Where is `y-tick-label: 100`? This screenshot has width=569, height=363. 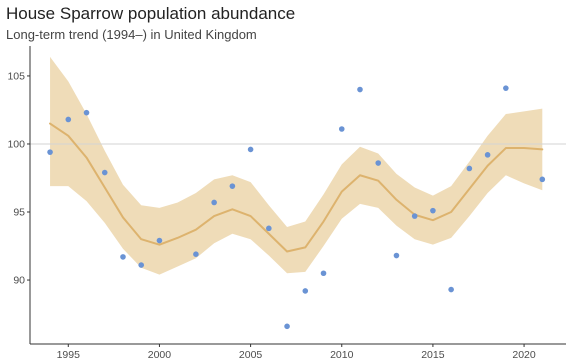
y-tick-label: 100 is located at coordinates (16, 144).